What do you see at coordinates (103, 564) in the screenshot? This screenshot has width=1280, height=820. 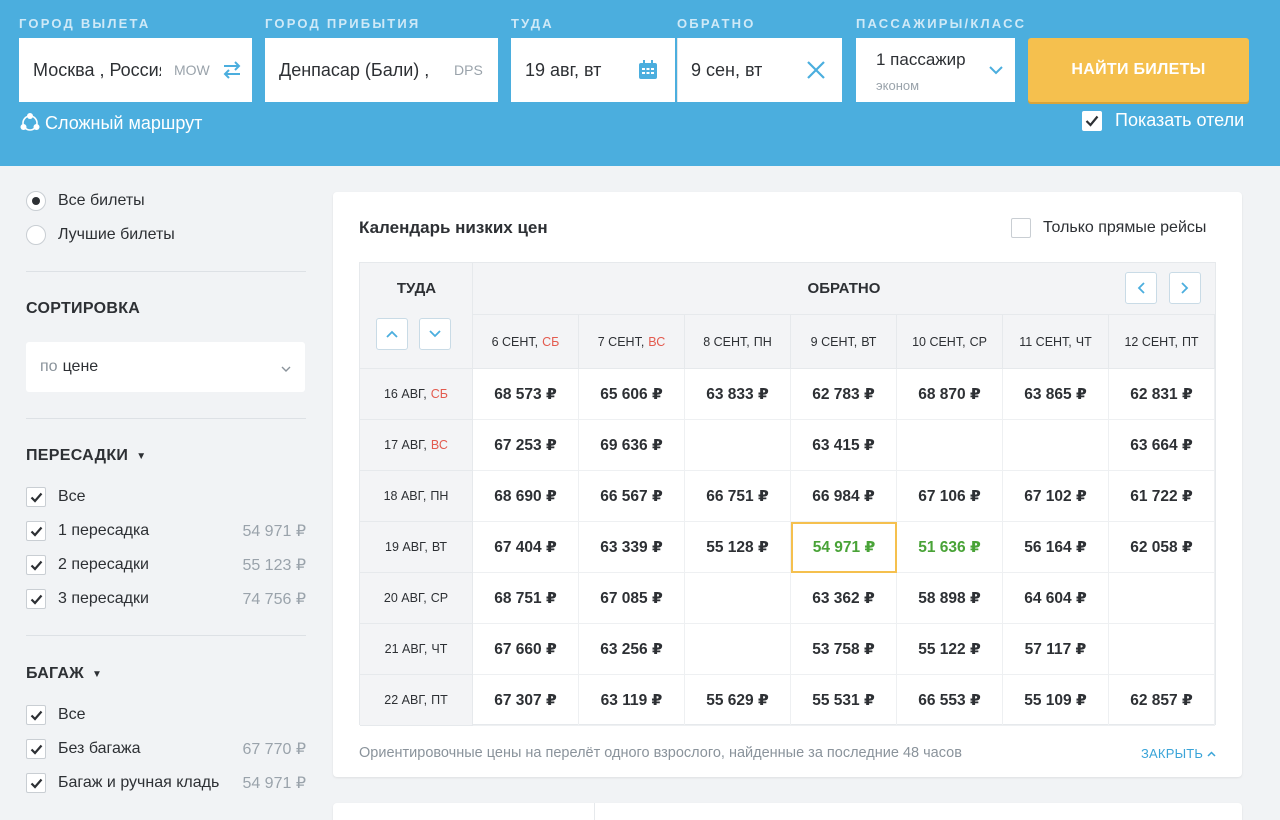 I see `transfers-option-label: 2 пересадки` at bounding box center [103, 564].